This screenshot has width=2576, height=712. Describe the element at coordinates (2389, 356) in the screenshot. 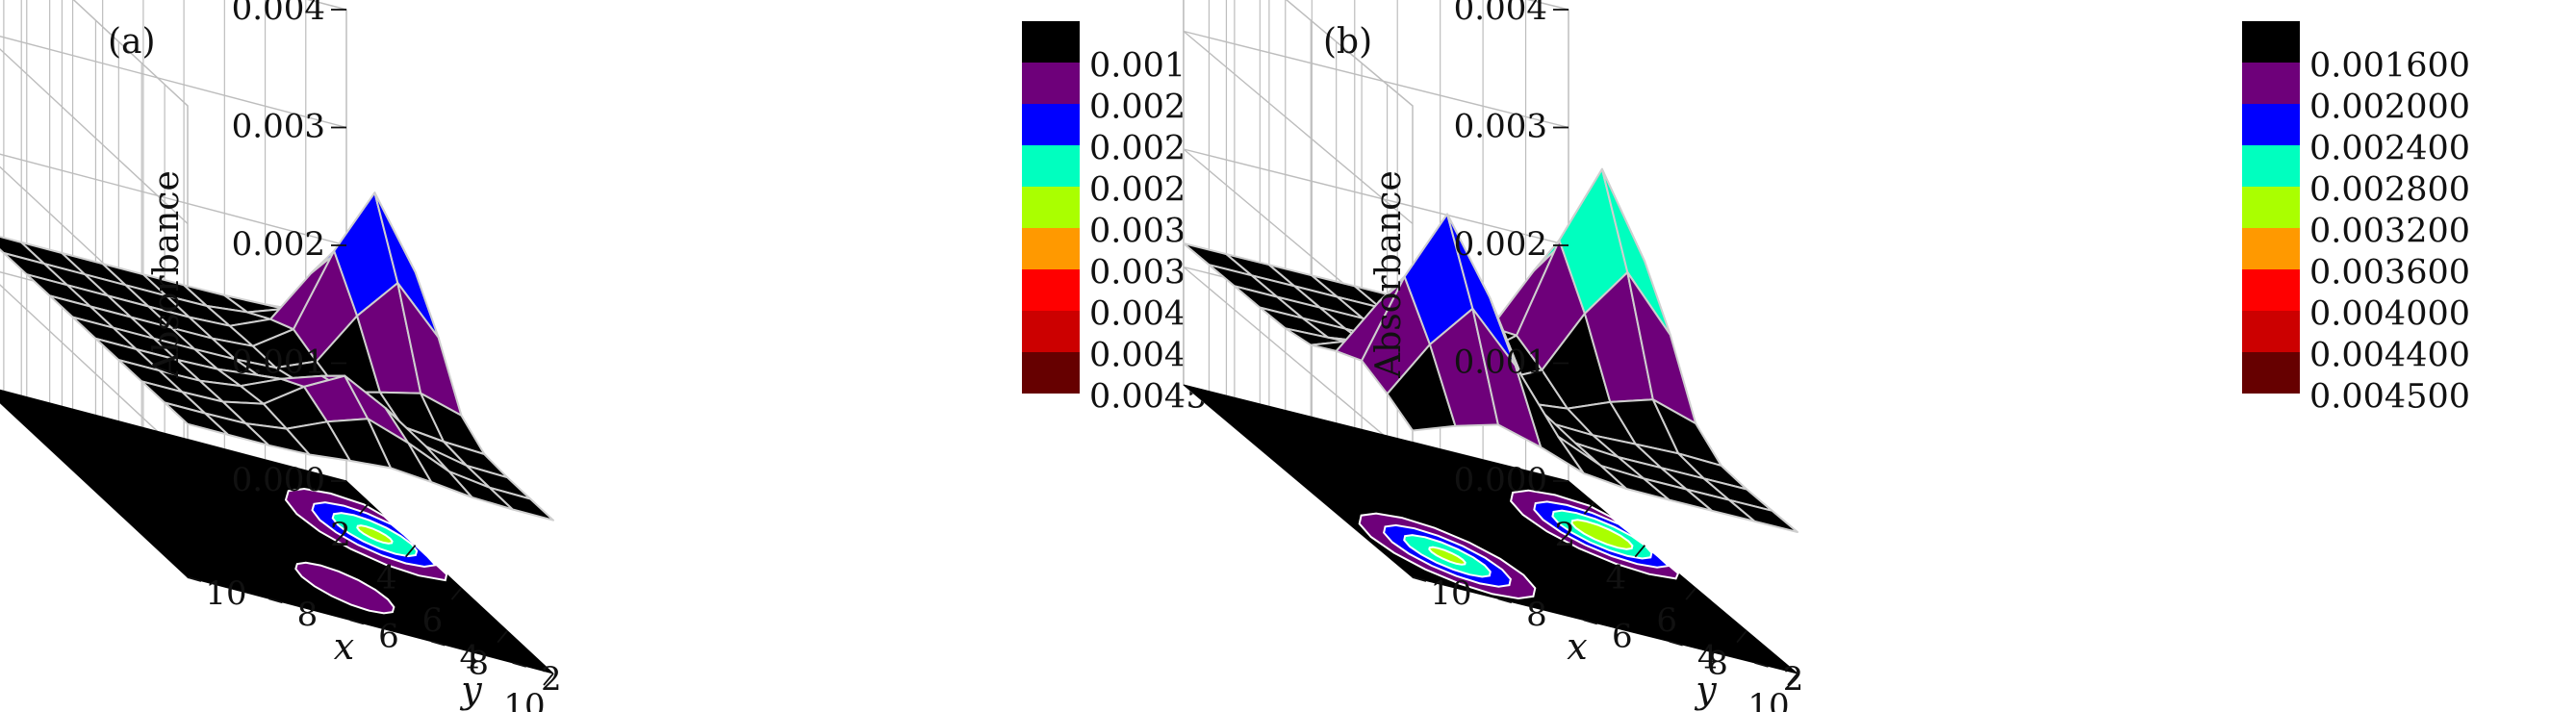

I see `legend-label: 0.004400` at that location.